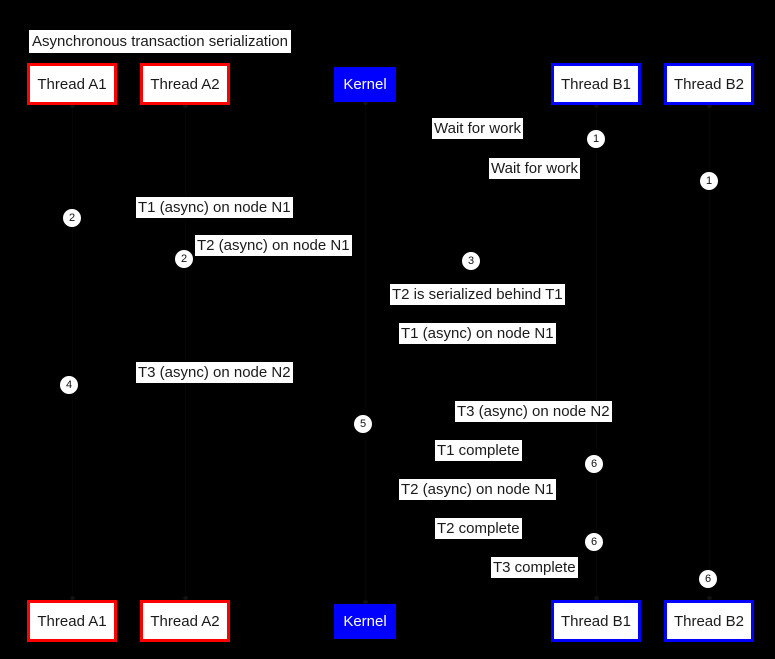  What do you see at coordinates (534, 567) in the screenshot?
I see `message-label: T3 complete` at bounding box center [534, 567].